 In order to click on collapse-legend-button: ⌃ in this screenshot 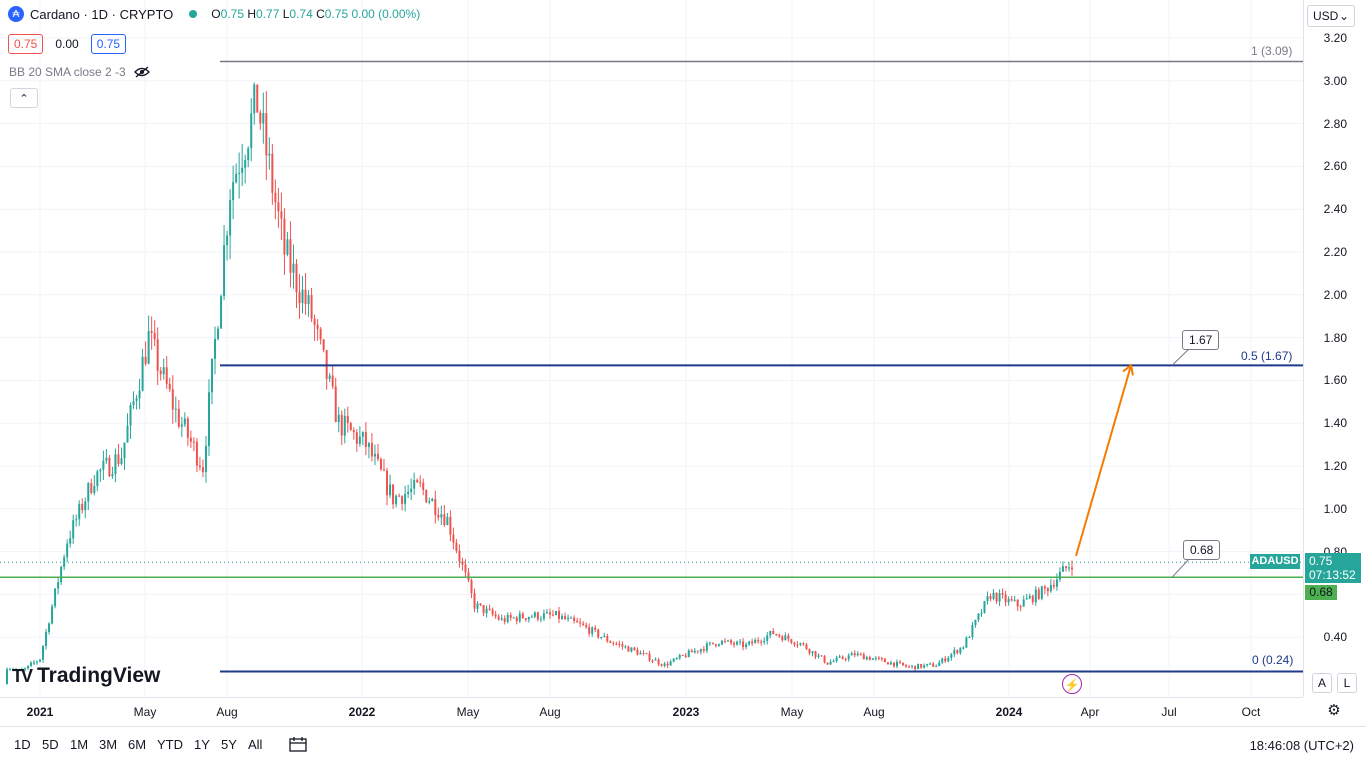, I will do `click(24, 98)`.